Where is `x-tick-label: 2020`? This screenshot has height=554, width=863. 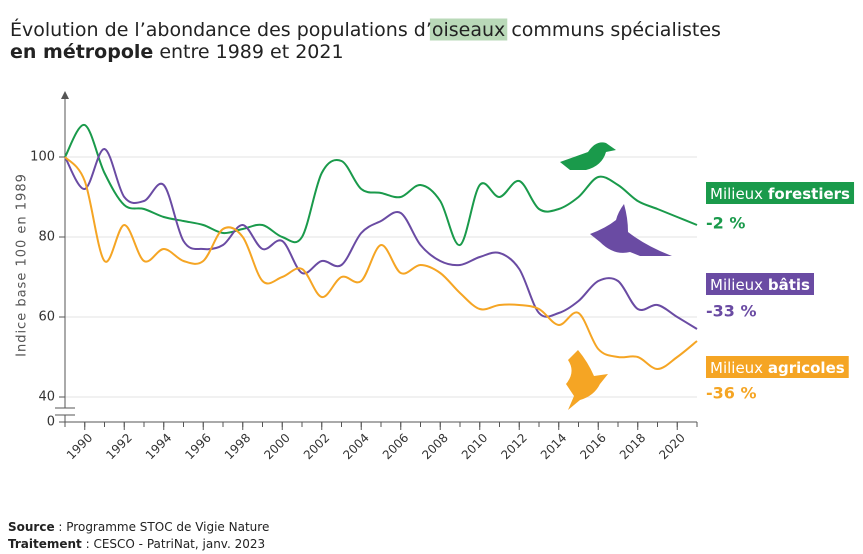 x-tick-label: 2020 is located at coordinates (671, 446).